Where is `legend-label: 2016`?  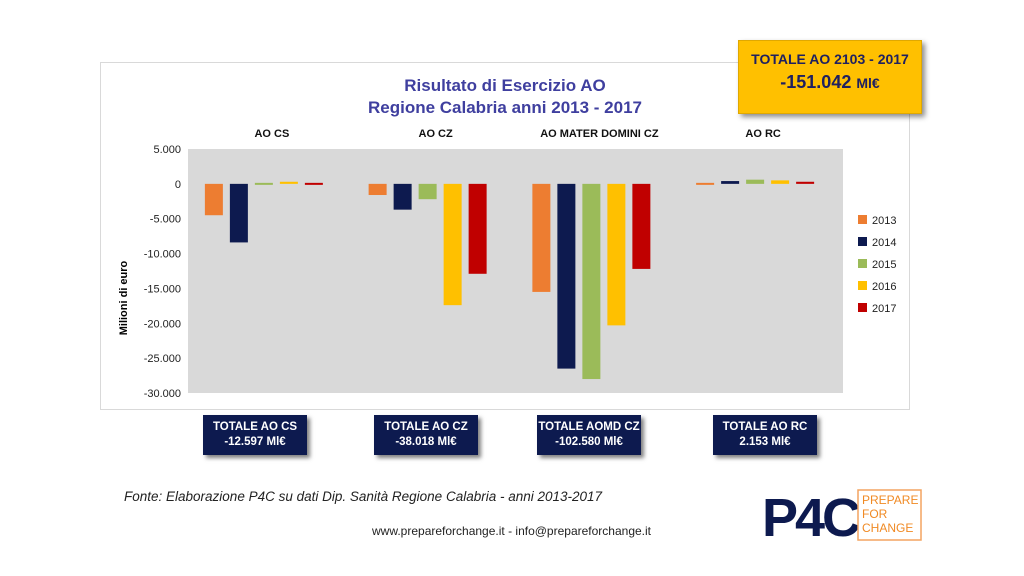 legend-label: 2016 is located at coordinates (884, 287).